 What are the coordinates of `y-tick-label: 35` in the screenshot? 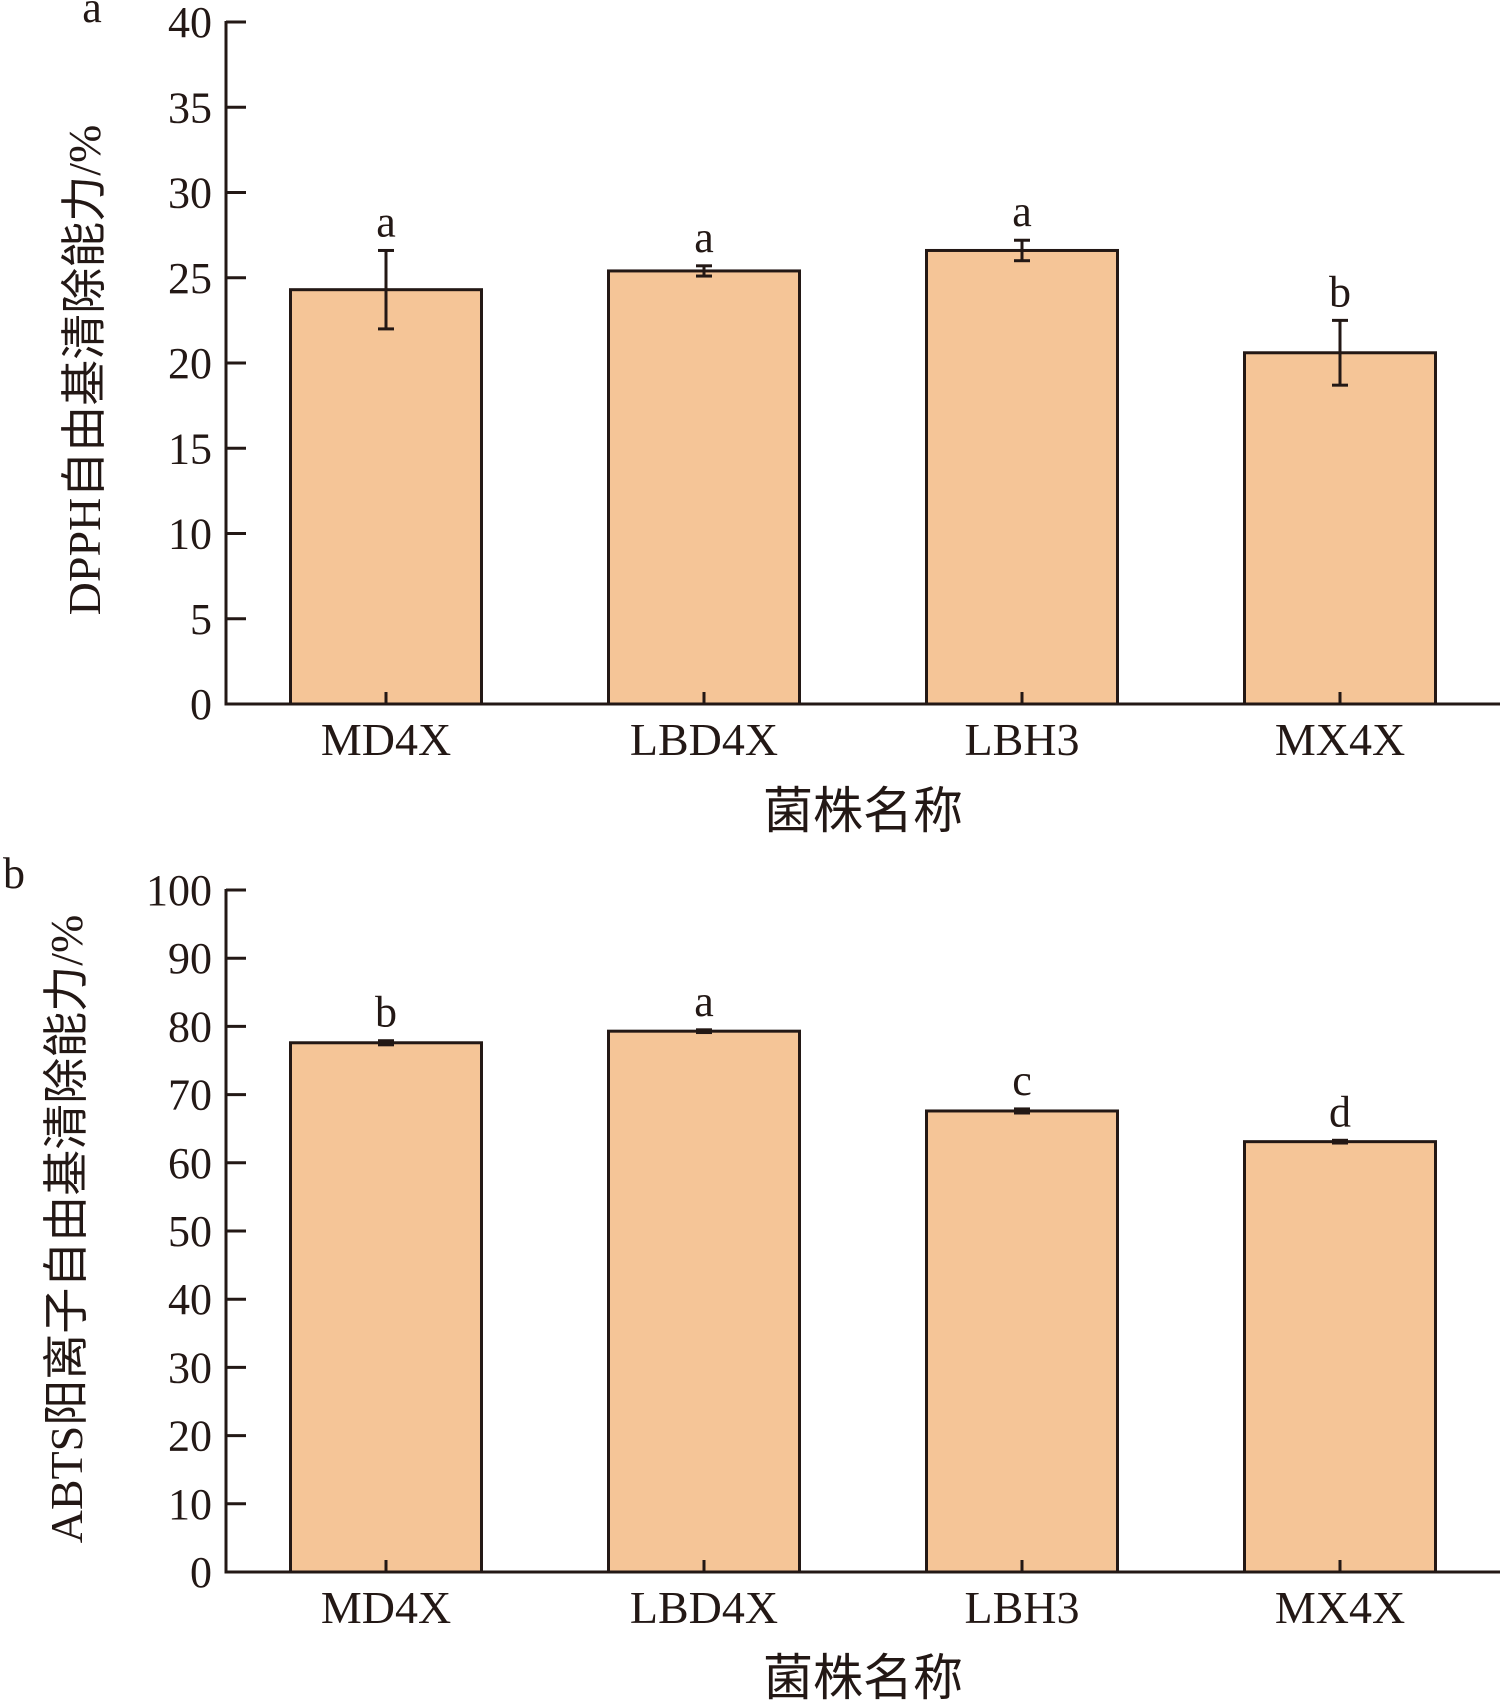 It's located at (190, 107).